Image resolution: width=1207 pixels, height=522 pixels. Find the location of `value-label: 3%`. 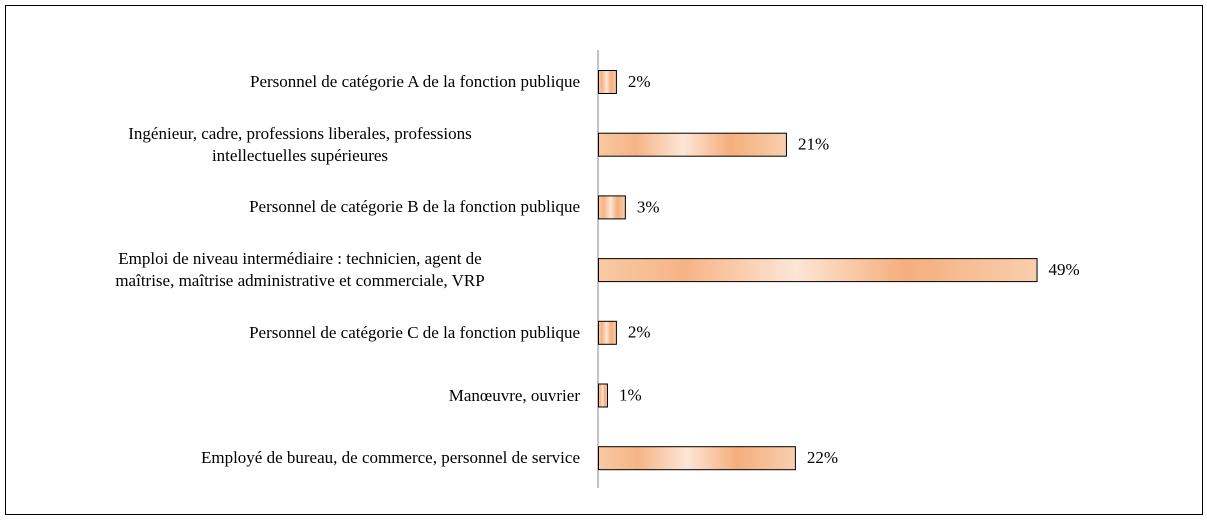

value-label: 3% is located at coordinates (648, 206).